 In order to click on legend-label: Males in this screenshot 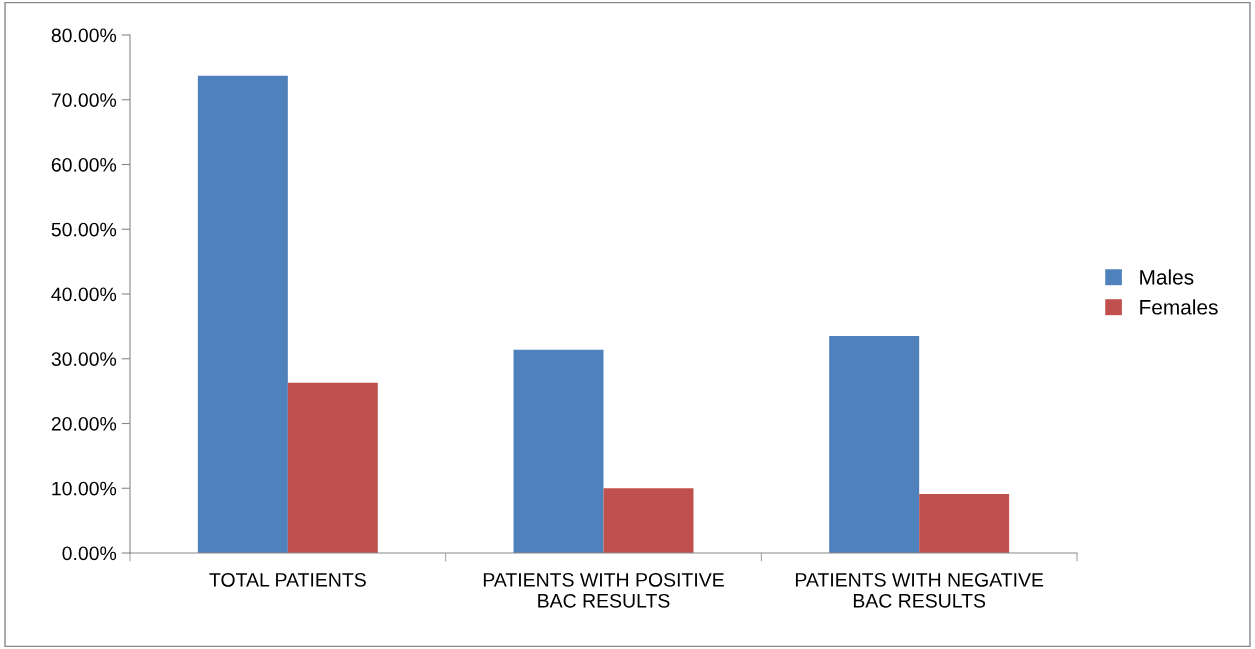, I will do `click(1167, 277)`.